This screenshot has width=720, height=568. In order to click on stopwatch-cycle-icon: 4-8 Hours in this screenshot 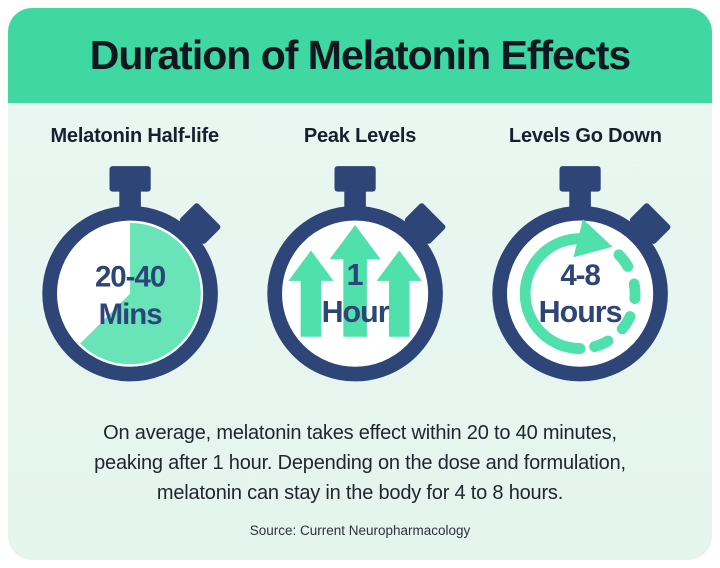, I will do `click(581, 274)`.